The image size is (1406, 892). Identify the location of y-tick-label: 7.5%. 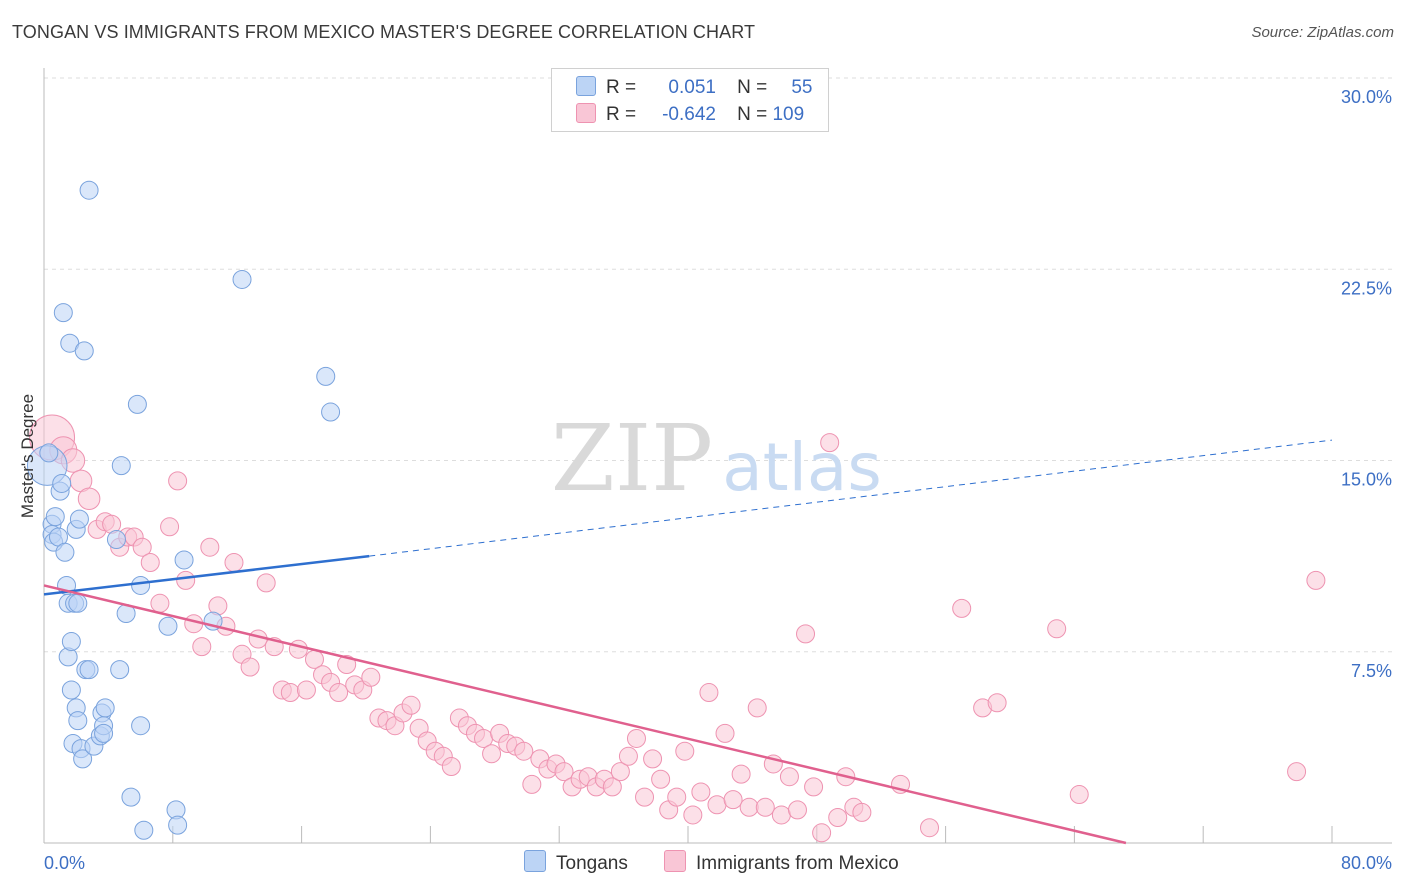
(1371, 671).